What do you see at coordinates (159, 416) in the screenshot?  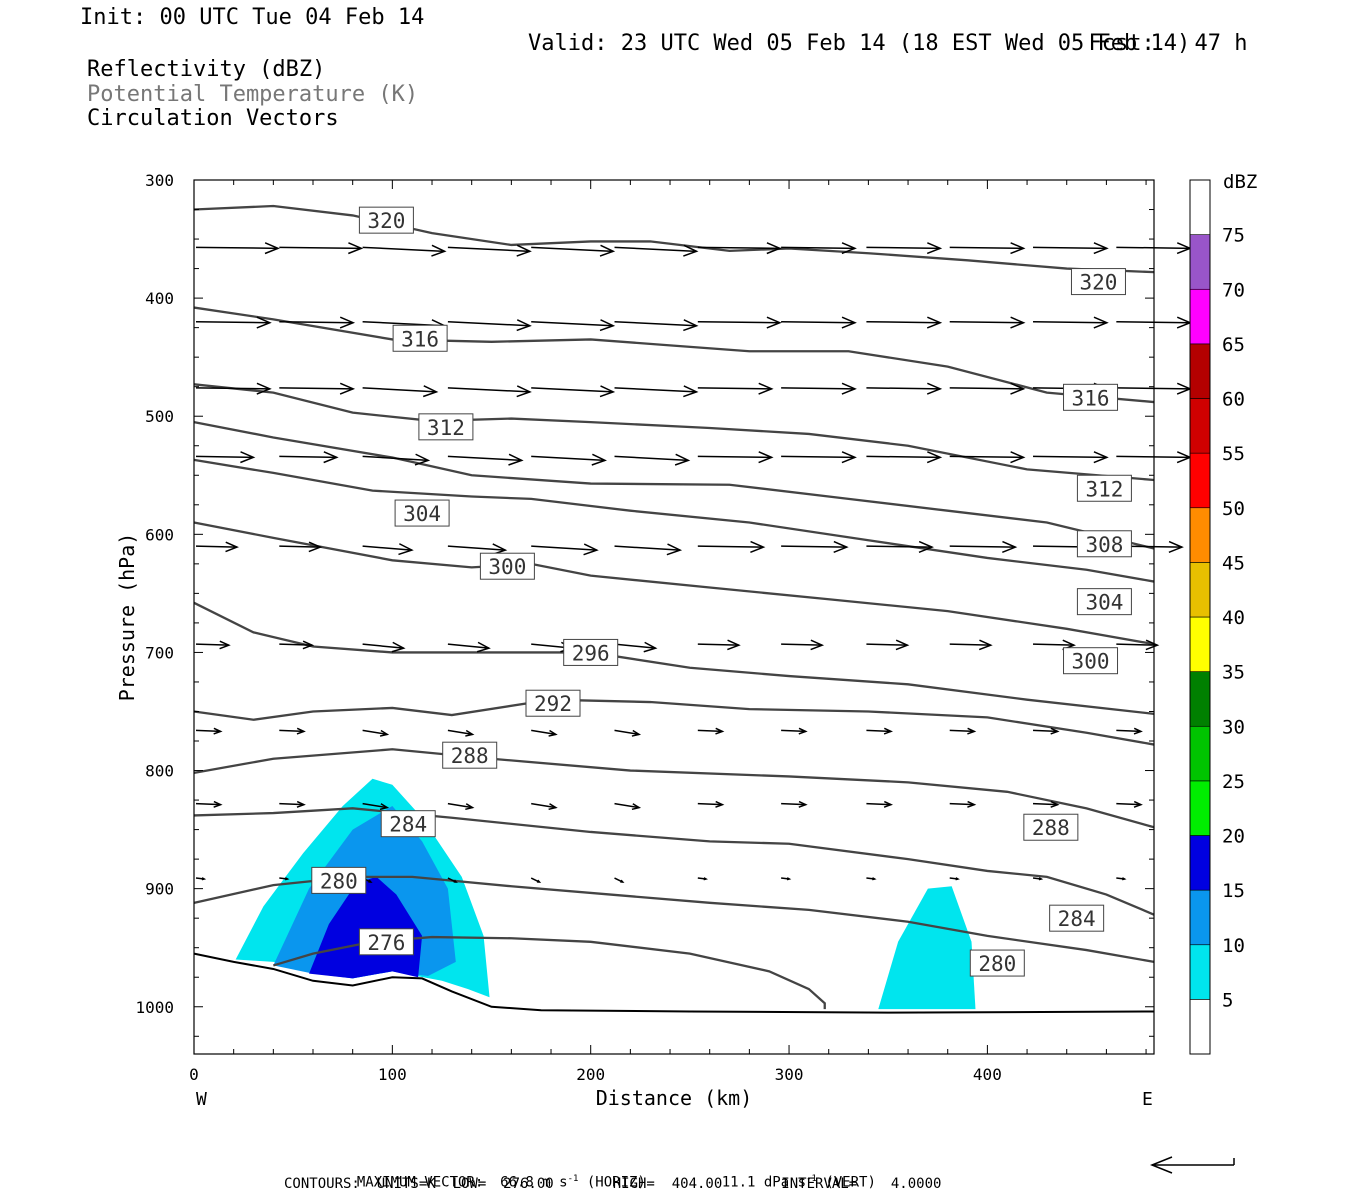 I see `y-tick-label: 500` at bounding box center [159, 416].